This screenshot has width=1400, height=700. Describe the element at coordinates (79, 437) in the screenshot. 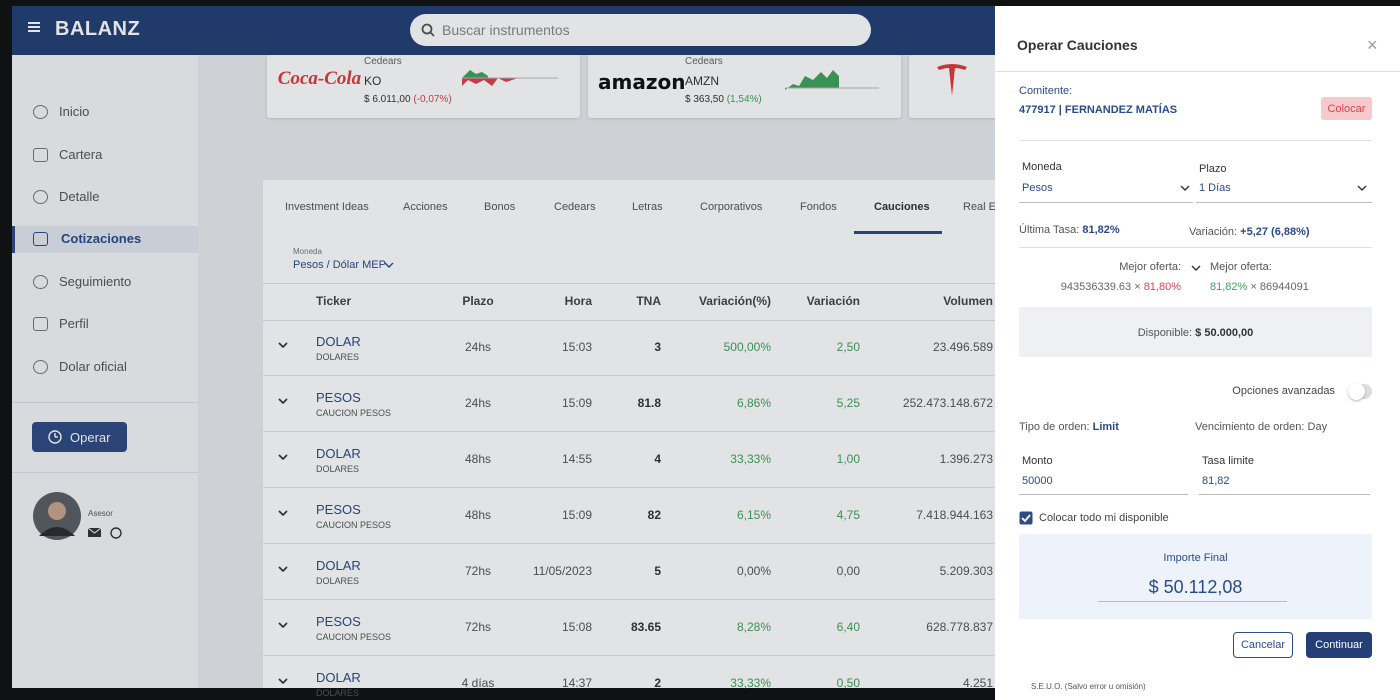

I see `operar-button` at that location.